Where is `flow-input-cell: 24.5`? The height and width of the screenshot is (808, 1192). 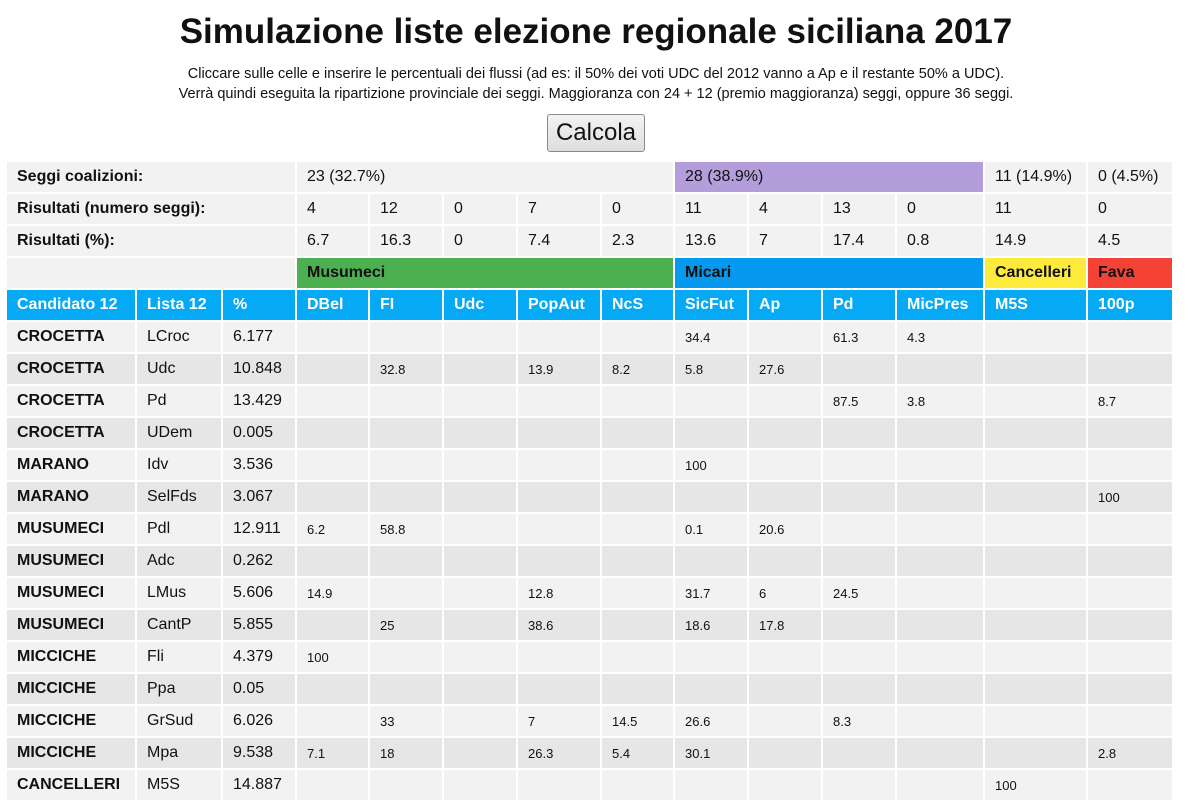 flow-input-cell: 24.5 is located at coordinates (859, 593).